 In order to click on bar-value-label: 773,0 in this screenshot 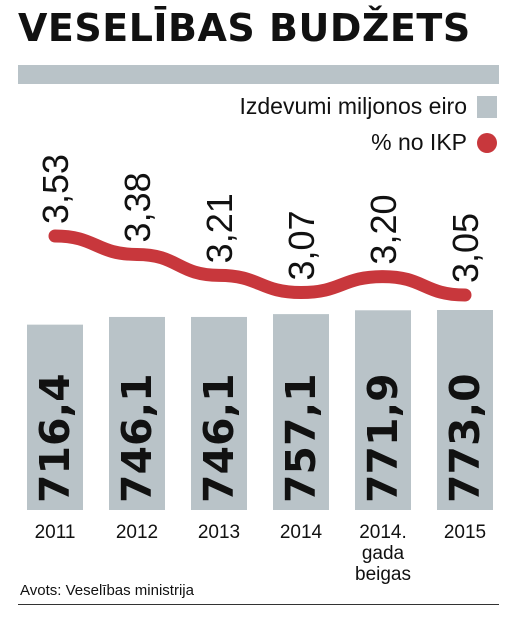, I will do `click(465, 438)`.